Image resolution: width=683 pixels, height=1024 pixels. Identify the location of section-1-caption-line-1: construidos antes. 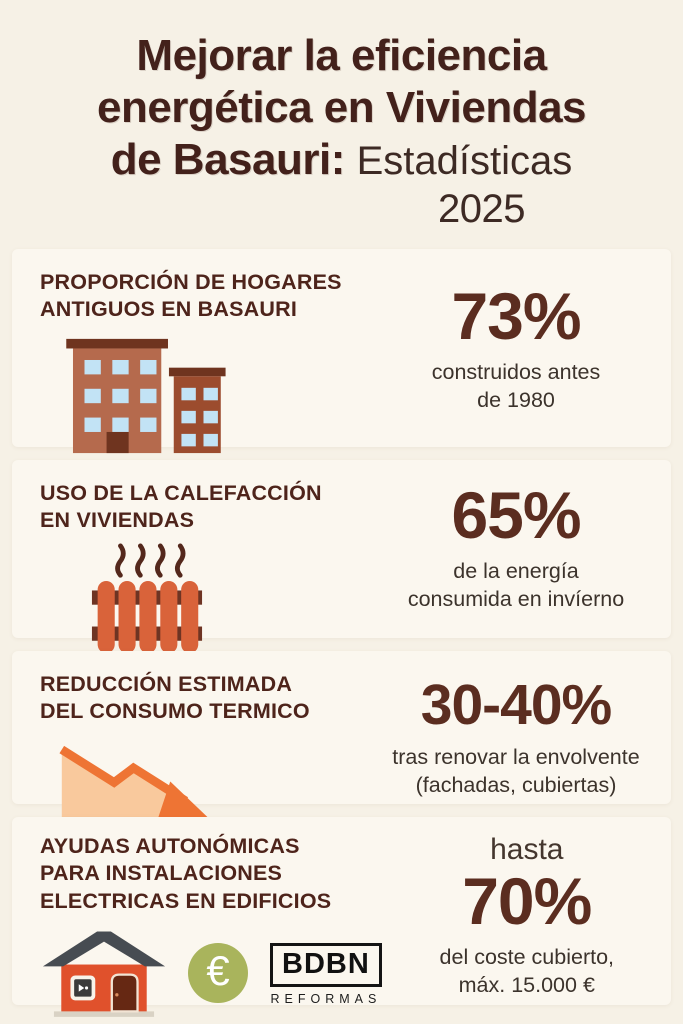
(516, 371).